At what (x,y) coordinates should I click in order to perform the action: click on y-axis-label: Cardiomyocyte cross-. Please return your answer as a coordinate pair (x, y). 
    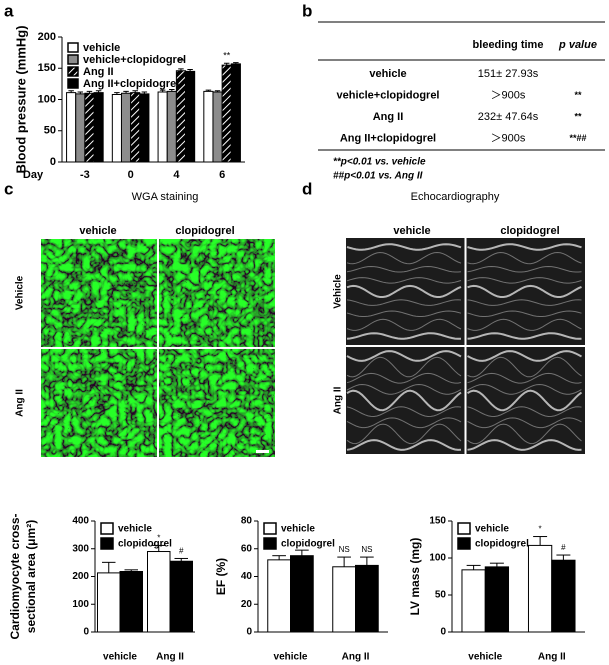
    Looking at the image, I should click on (15, 576).